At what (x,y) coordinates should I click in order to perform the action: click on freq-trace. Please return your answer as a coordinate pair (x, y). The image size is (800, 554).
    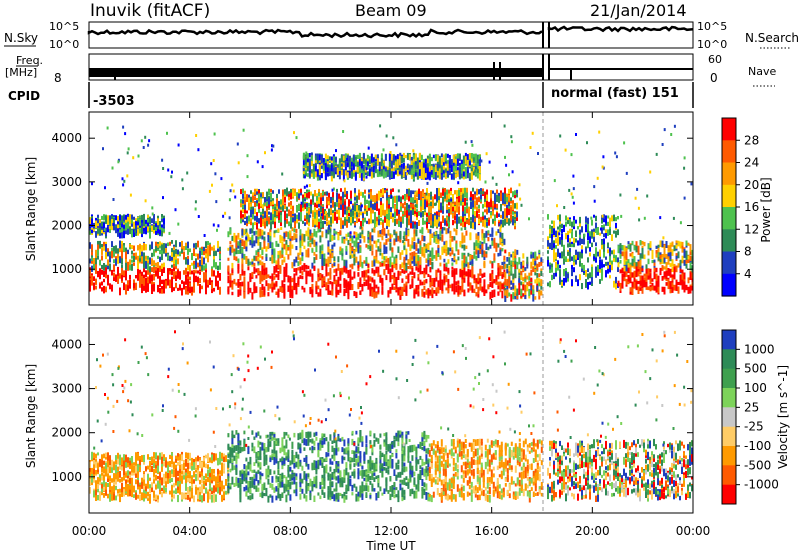
    Looking at the image, I should click on (316, 72).